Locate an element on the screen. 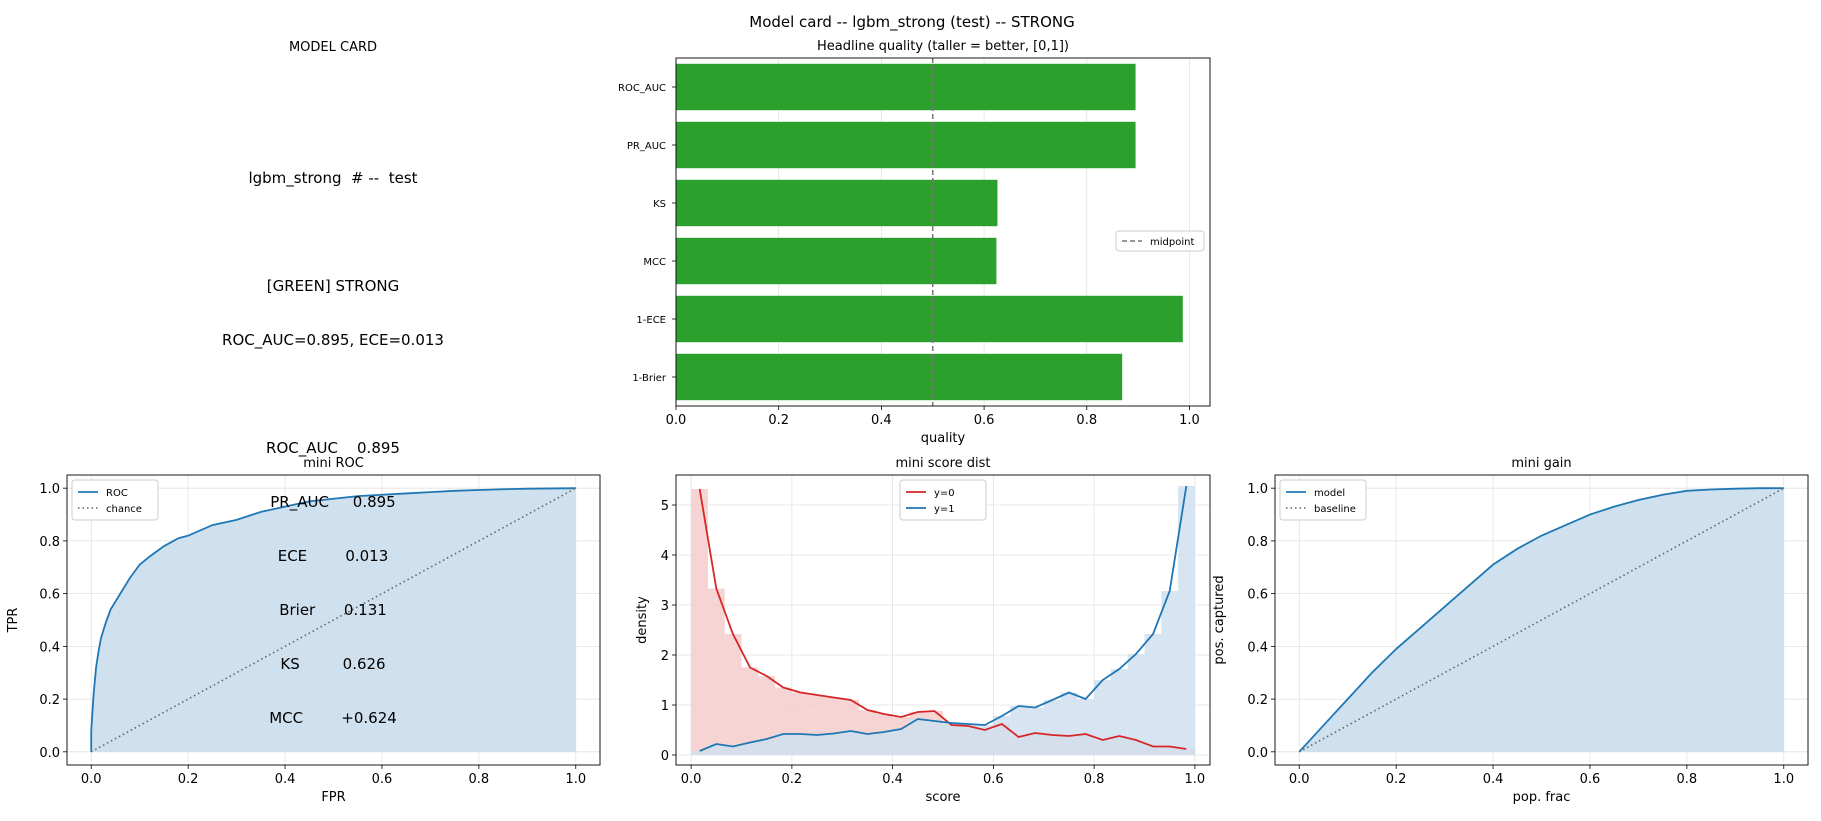  model-card-metric-row: ECE 0.013 is located at coordinates (333, 556).